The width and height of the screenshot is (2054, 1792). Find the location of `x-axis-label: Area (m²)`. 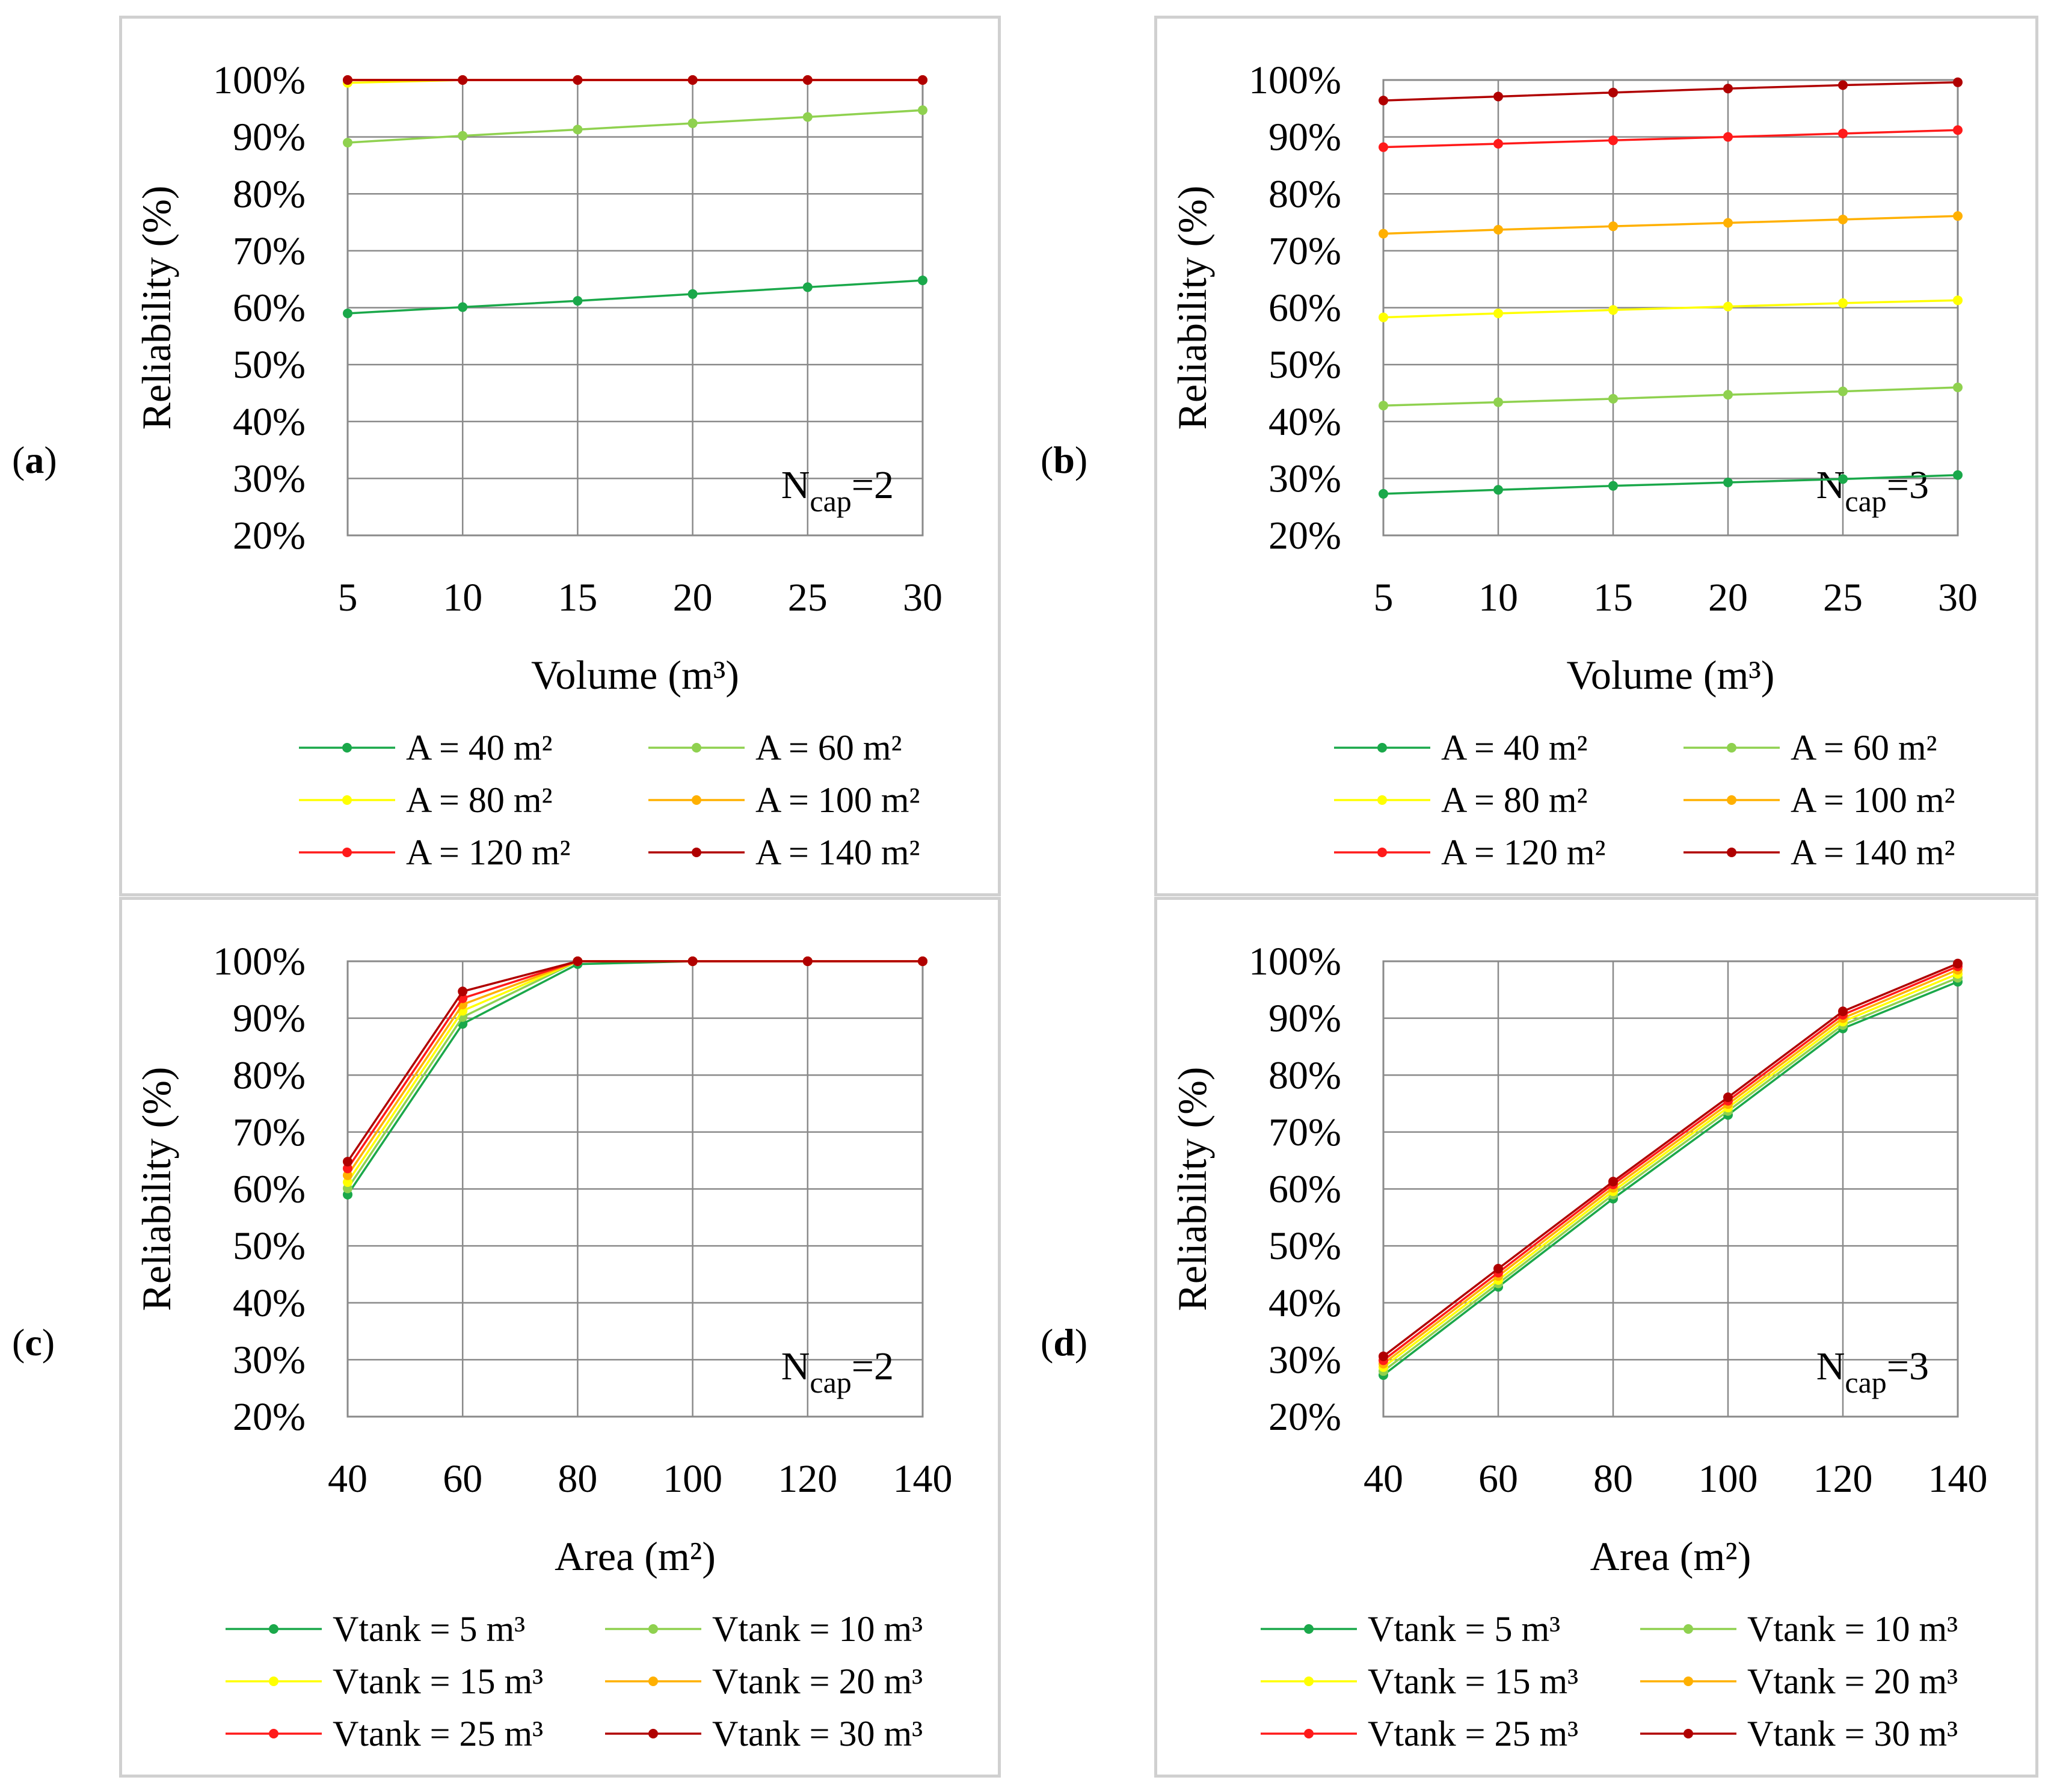

x-axis-label: Area (m²) is located at coordinates (635, 1556).